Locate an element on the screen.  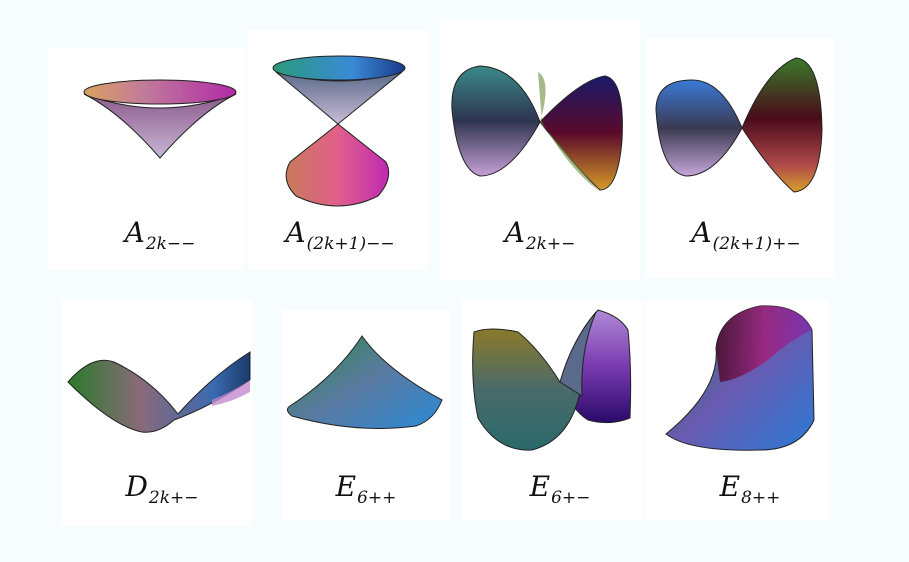
label-e6-plus-minus: E6+− is located at coordinates (560, 489).